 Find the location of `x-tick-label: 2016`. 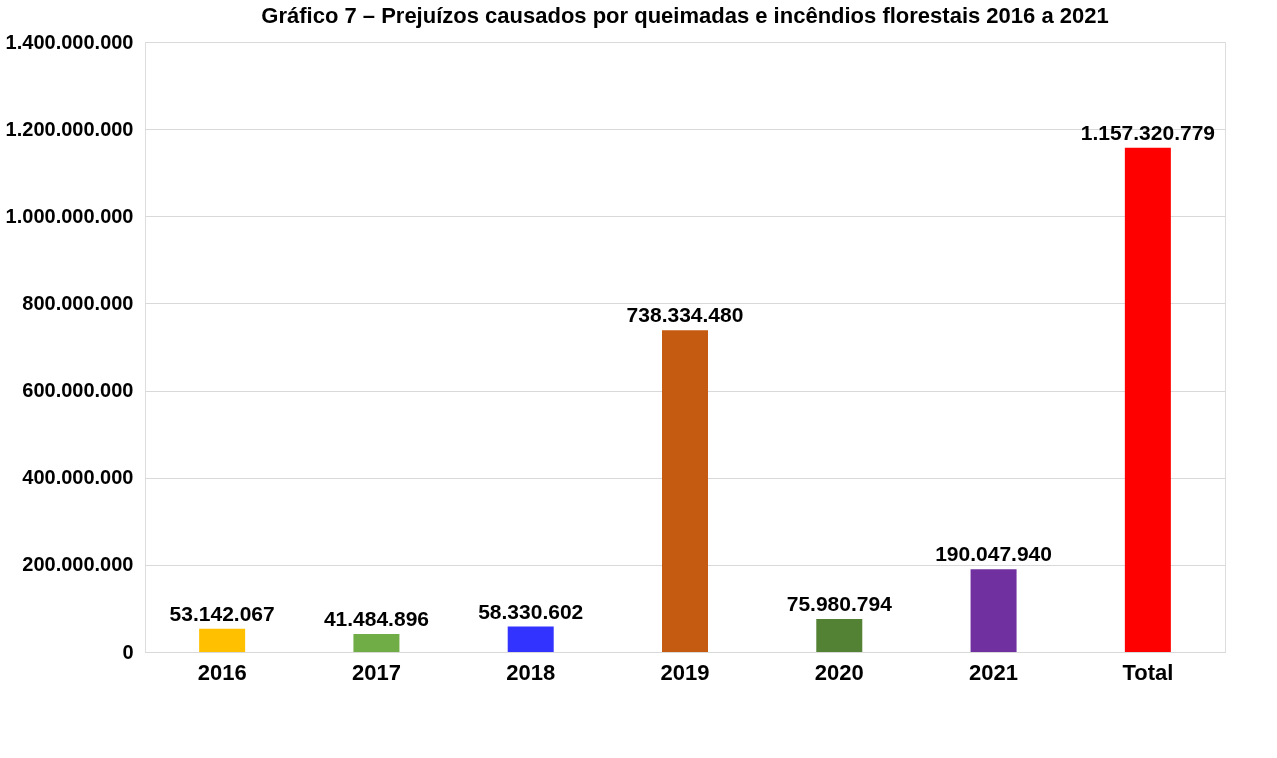

x-tick-label: 2016 is located at coordinates (222, 672).